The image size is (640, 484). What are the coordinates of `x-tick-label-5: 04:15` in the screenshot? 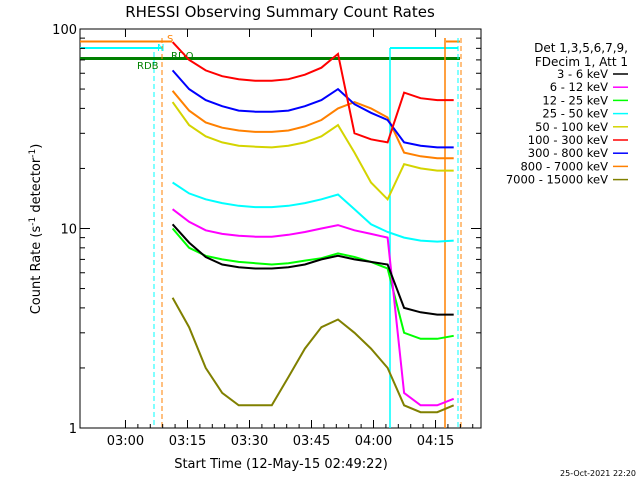 It's located at (435, 441).